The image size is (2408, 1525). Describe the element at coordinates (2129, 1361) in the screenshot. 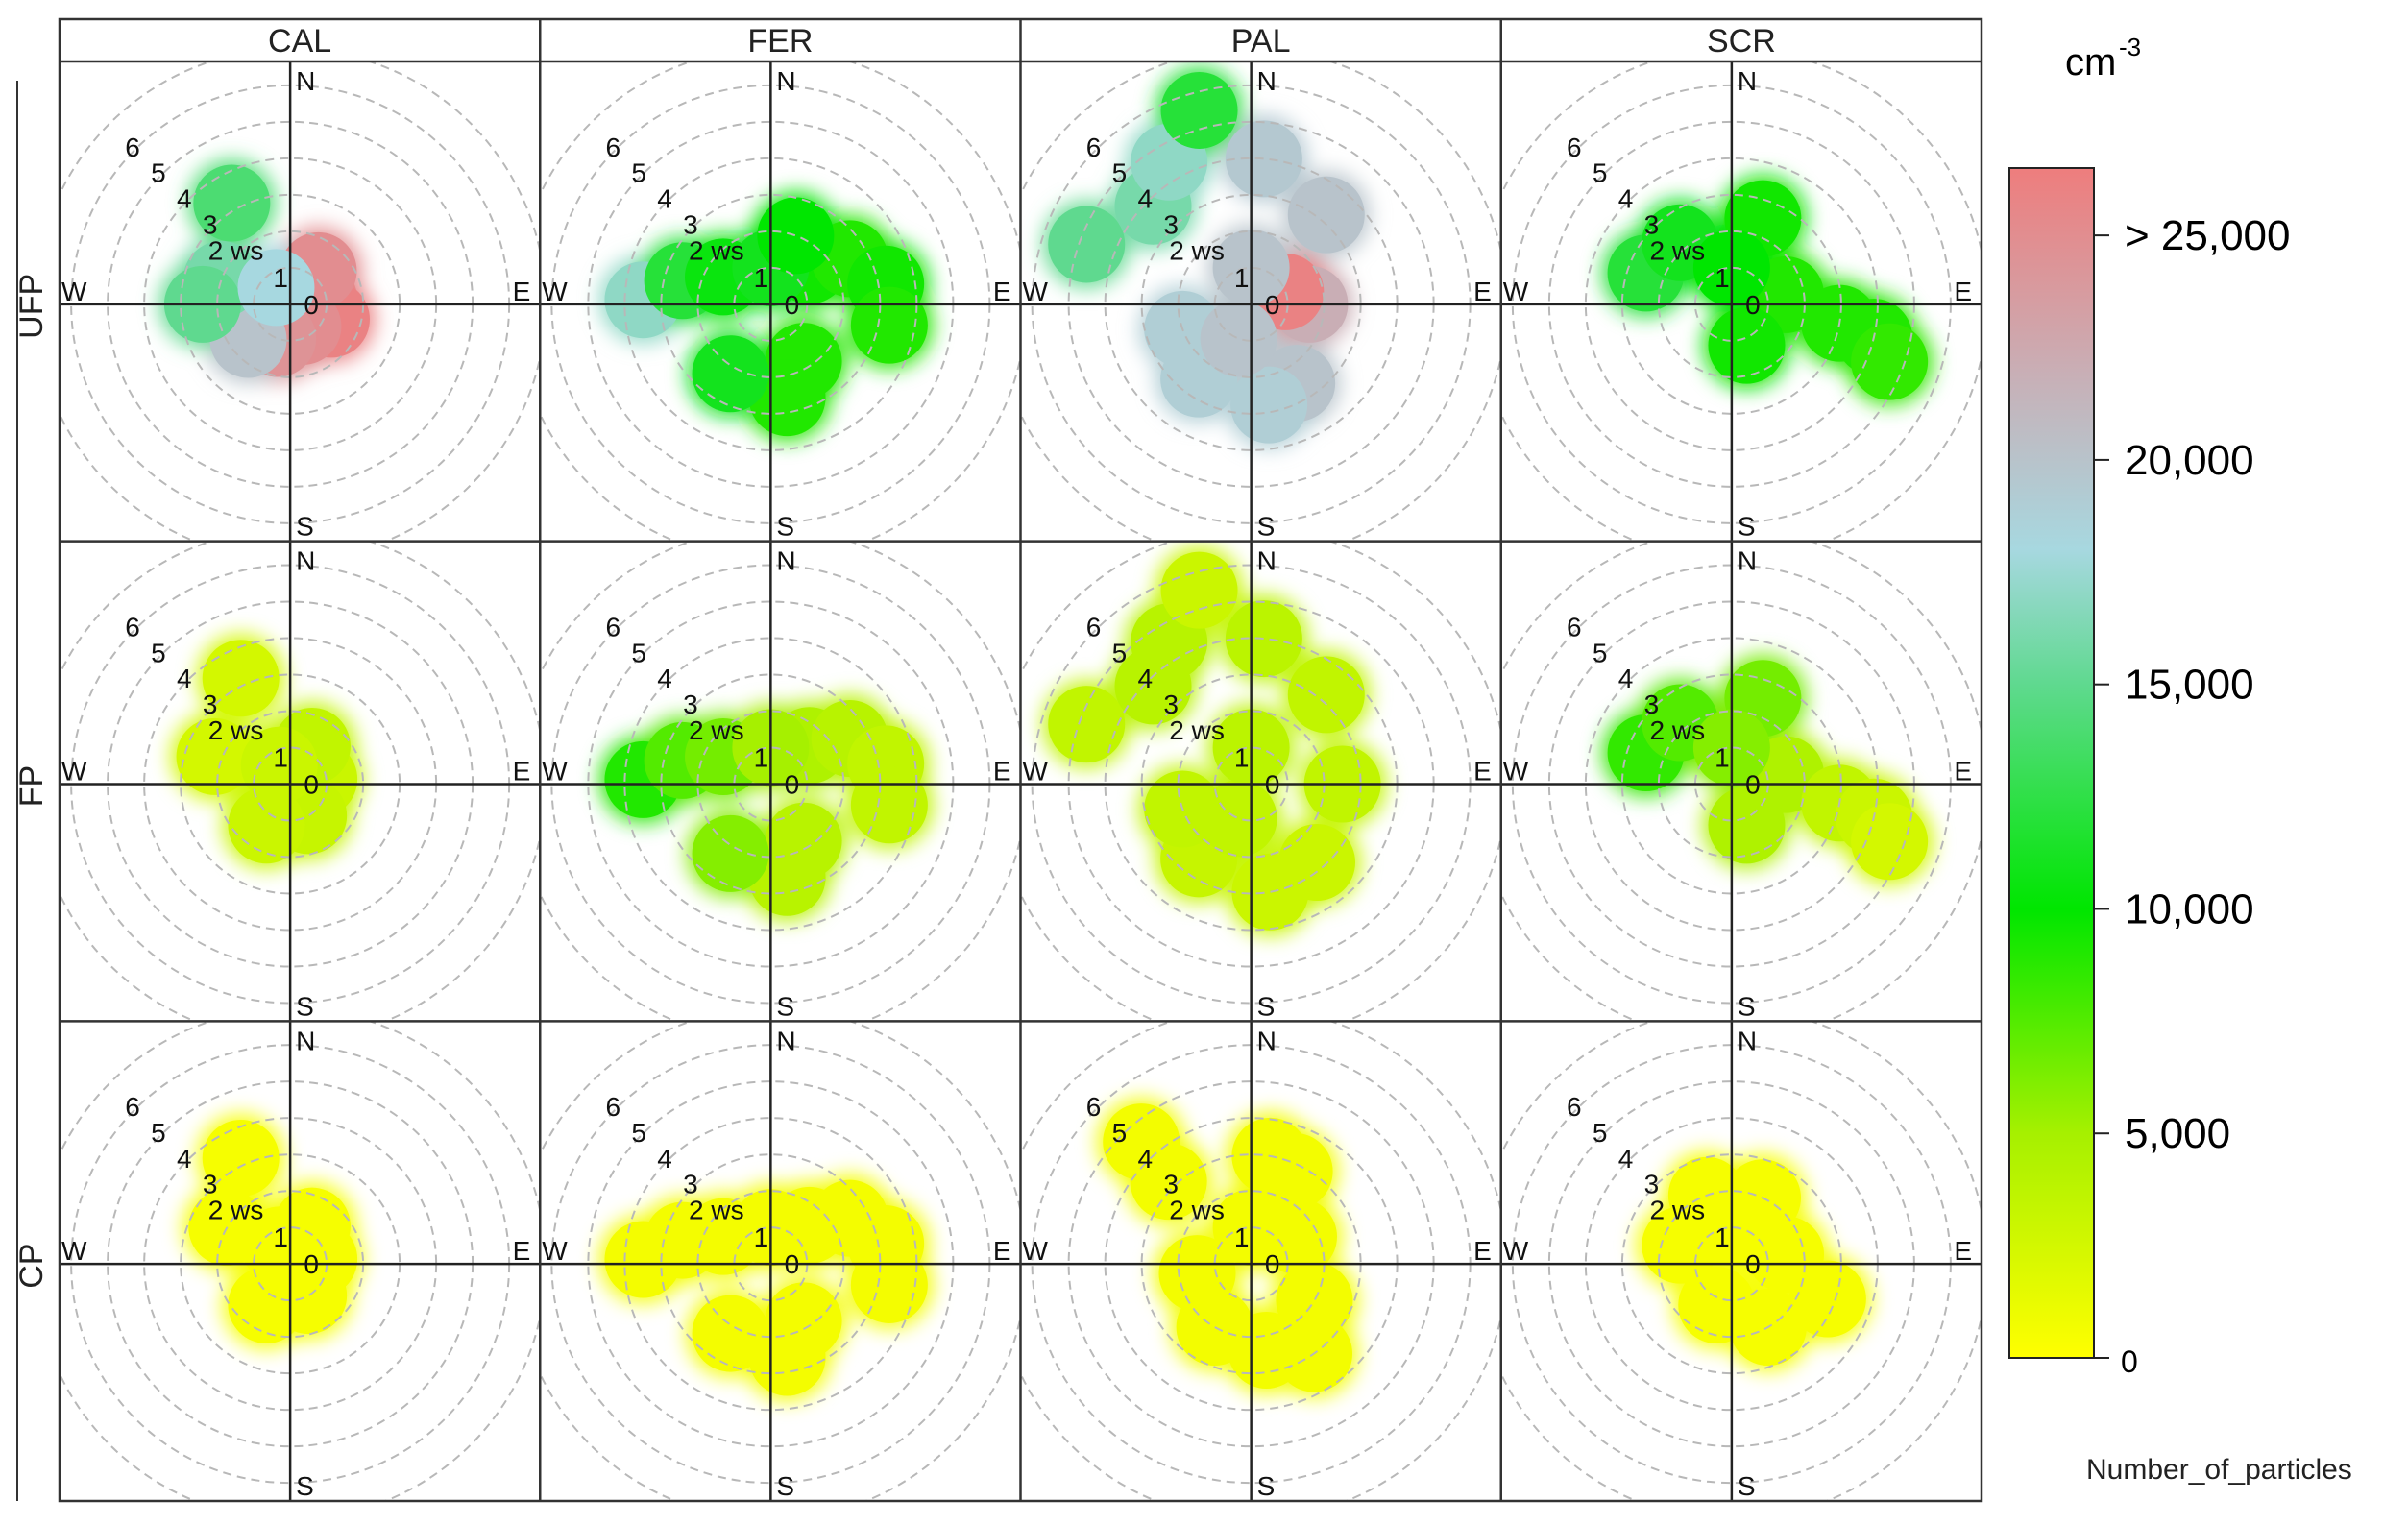

I see `colorbar-tick-label: 0` at that location.